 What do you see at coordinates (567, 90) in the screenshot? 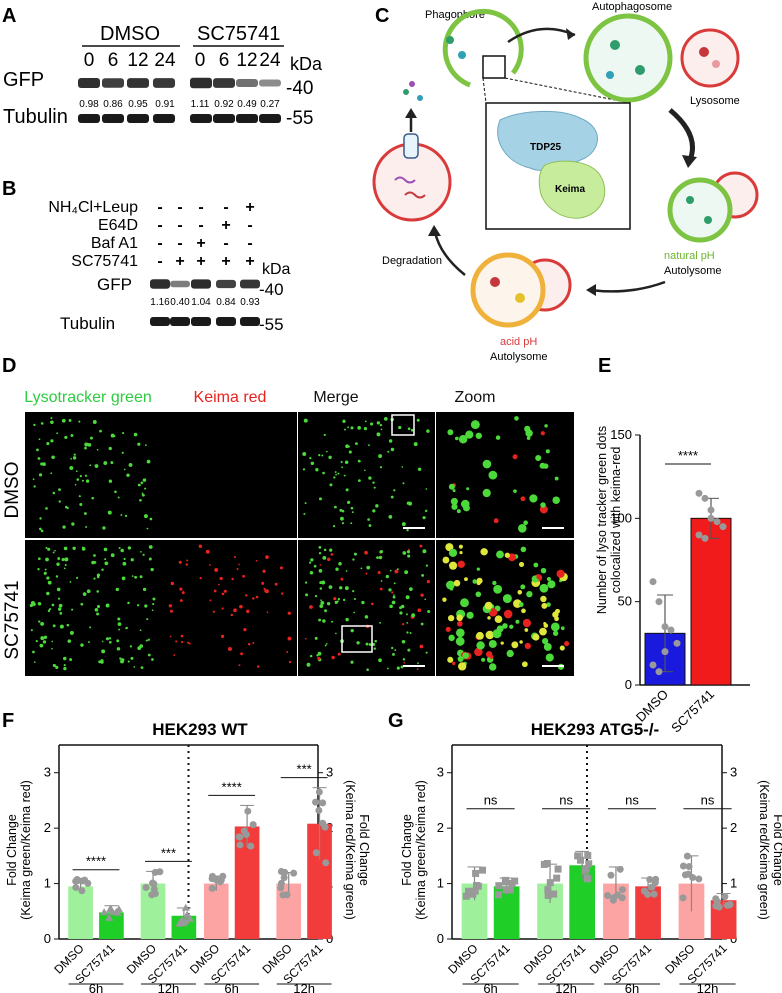
I see `zoom-line` at bounding box center [567, 90].